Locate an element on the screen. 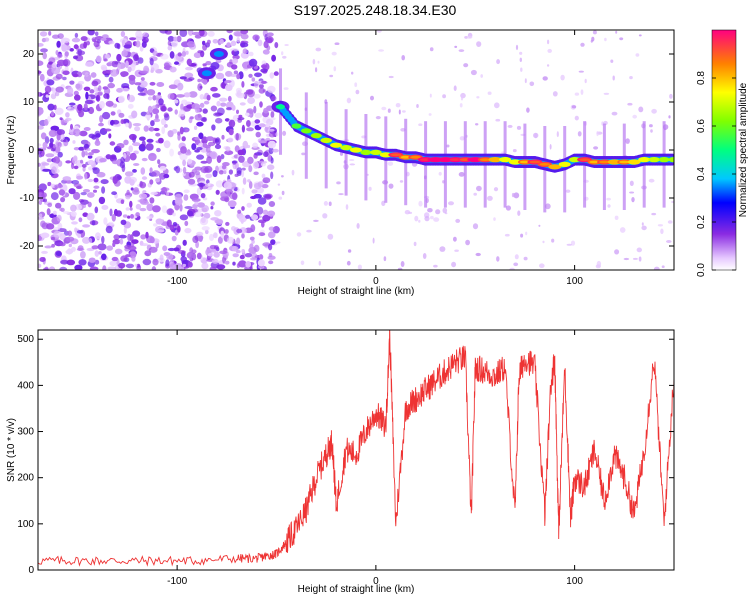  x-tick-label: 0 is located at coordinates (376, 281).